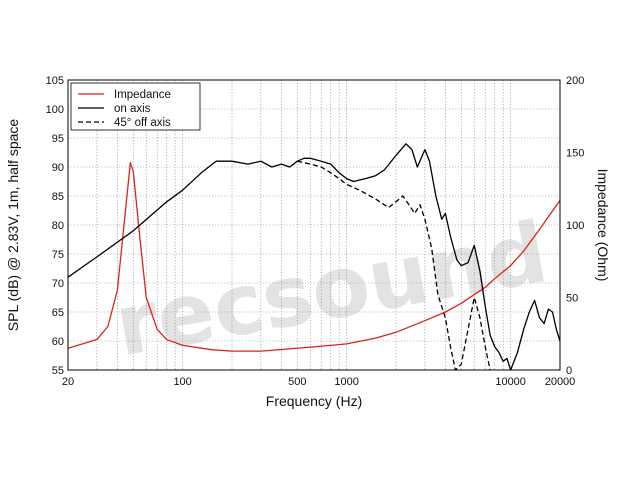 This screenshot has width=630, height=480. I want to click on y-left-tick-label: 75, so click(58, 255).